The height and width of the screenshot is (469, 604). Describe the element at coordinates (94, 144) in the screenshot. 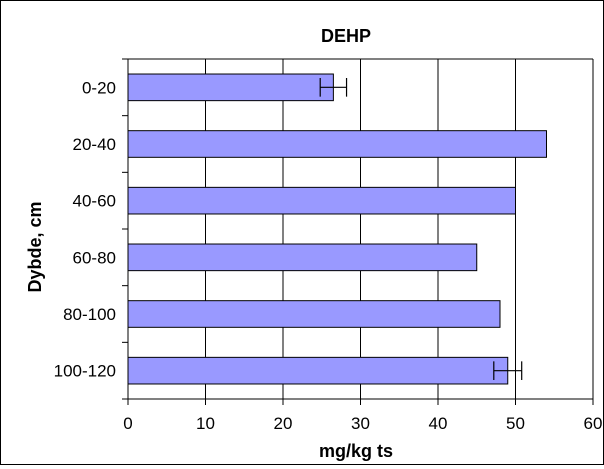

I see `y-tick-label: 20-40` at that location.